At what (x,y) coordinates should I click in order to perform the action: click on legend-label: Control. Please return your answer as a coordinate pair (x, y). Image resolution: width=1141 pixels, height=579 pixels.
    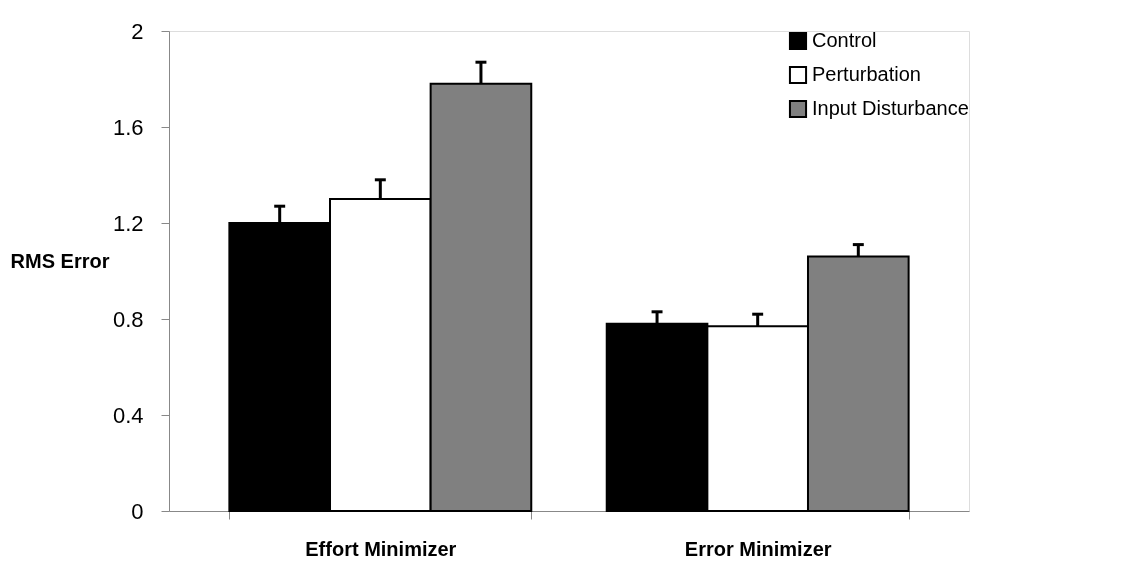
    Looking at the image, I should click on (844, 40).